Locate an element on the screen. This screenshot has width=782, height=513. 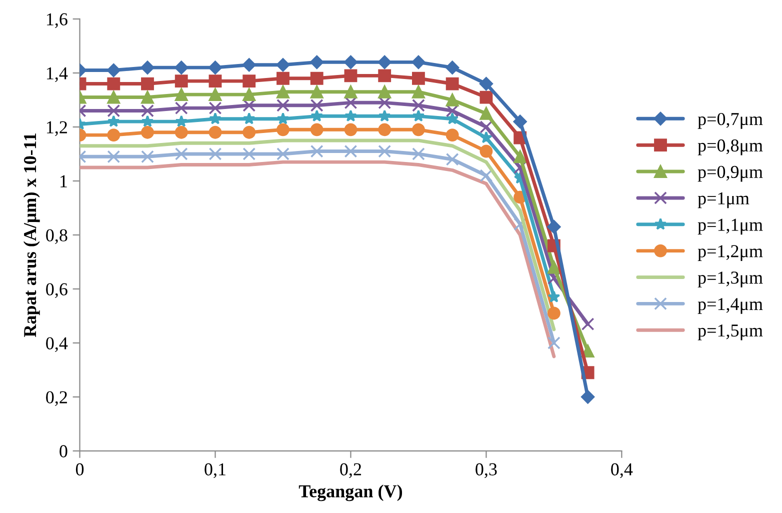
y-tick-label: 0,8 is located at coordinates (57, 236).